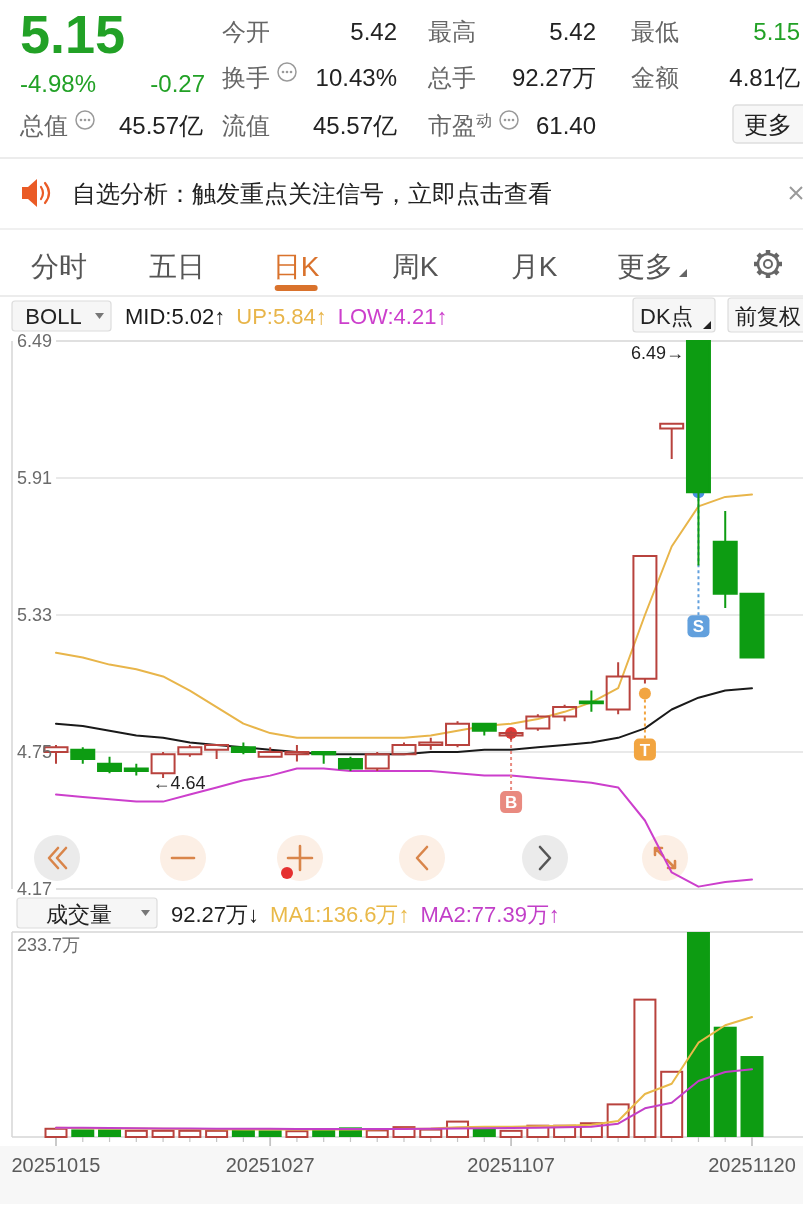  Describe the element at coordinates (645, 750) in the screenshot. I see `annotation: T` at that location.